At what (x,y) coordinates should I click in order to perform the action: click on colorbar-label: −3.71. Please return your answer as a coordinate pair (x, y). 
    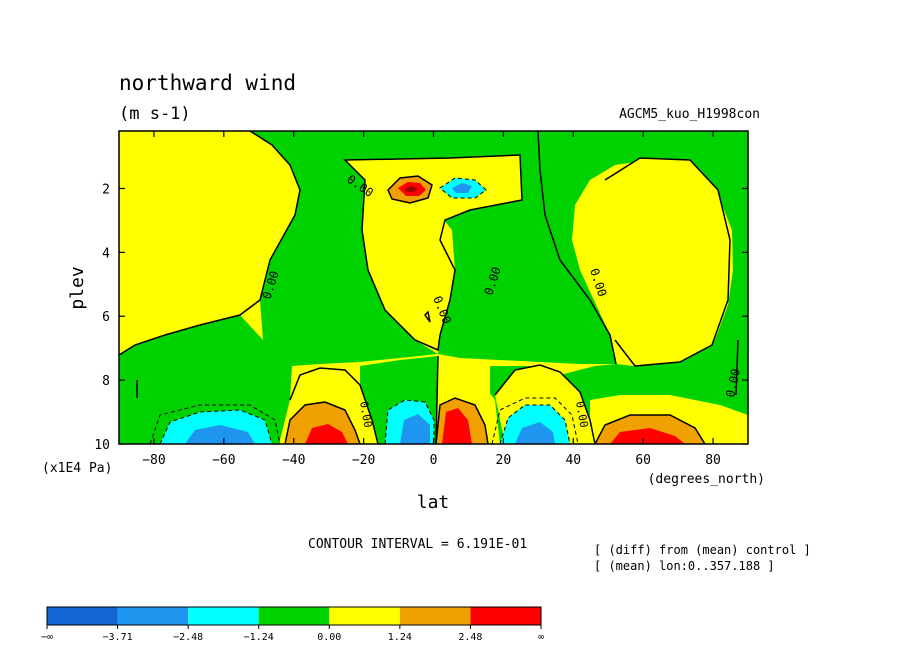
    Looking at the image, I should click on (118, 637).